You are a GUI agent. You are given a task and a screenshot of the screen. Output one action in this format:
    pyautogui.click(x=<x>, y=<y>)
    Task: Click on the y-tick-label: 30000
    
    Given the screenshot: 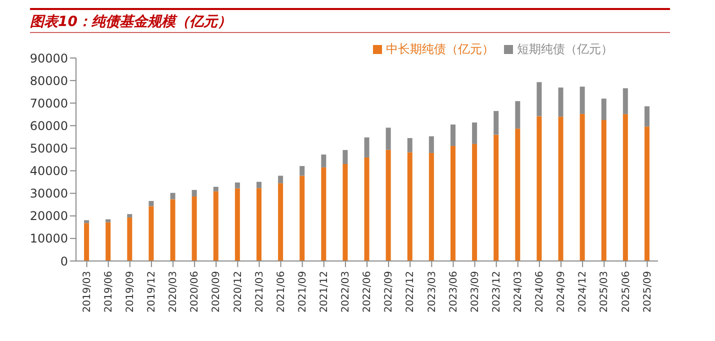 What is the action you would take?
    pyautogui.click(x=49, y=193)
    